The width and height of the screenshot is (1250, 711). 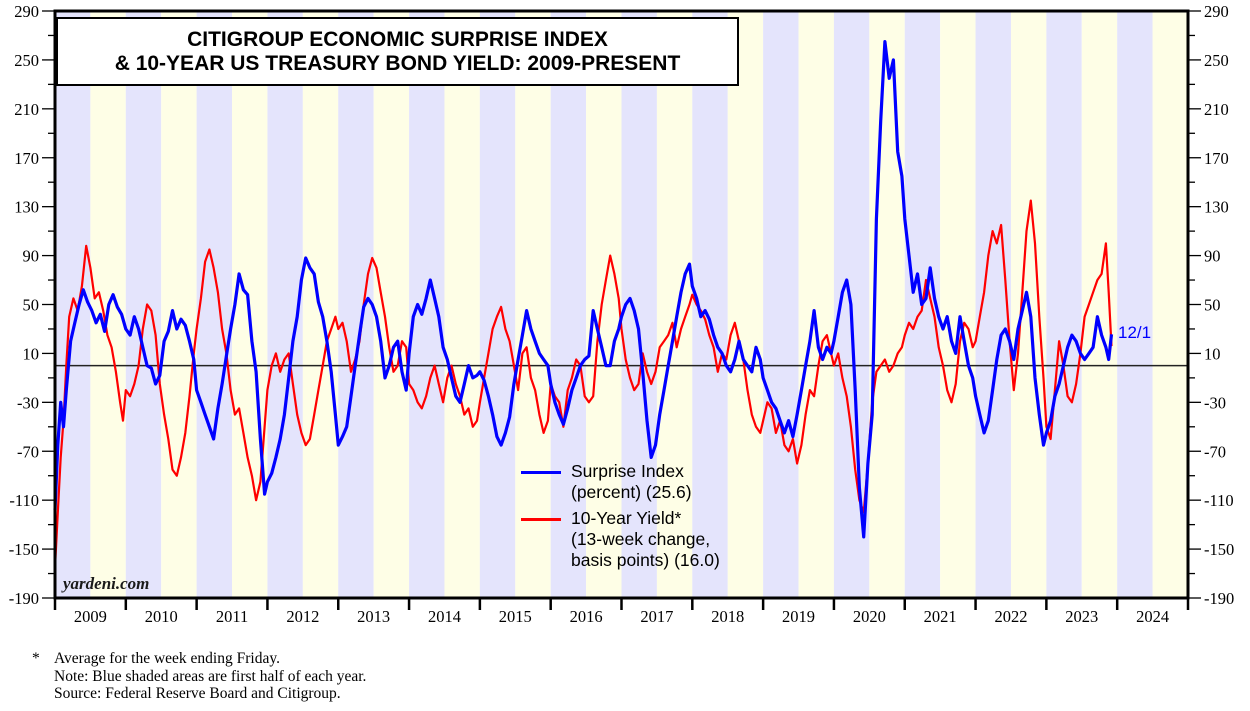 What do you see at coordinates (161, 616) in the screenshot?
I see `x-tick-label: 2010` at bounding box center [161, 616].